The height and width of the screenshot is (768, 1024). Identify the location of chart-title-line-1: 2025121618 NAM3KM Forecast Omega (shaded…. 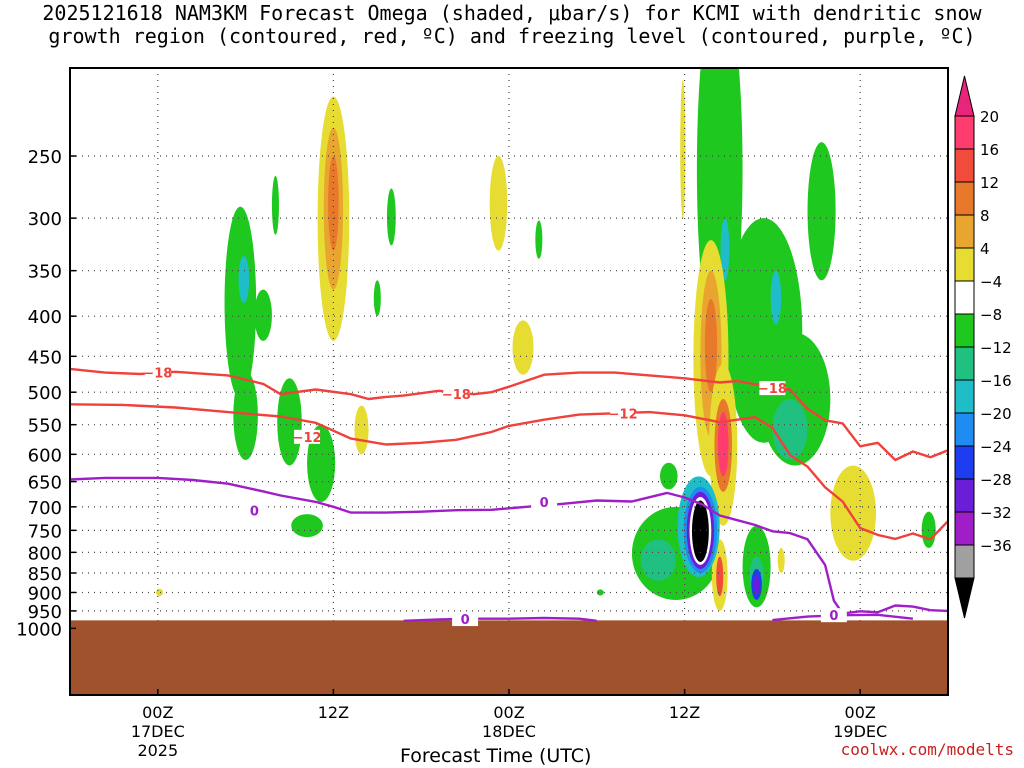
(512, 13).